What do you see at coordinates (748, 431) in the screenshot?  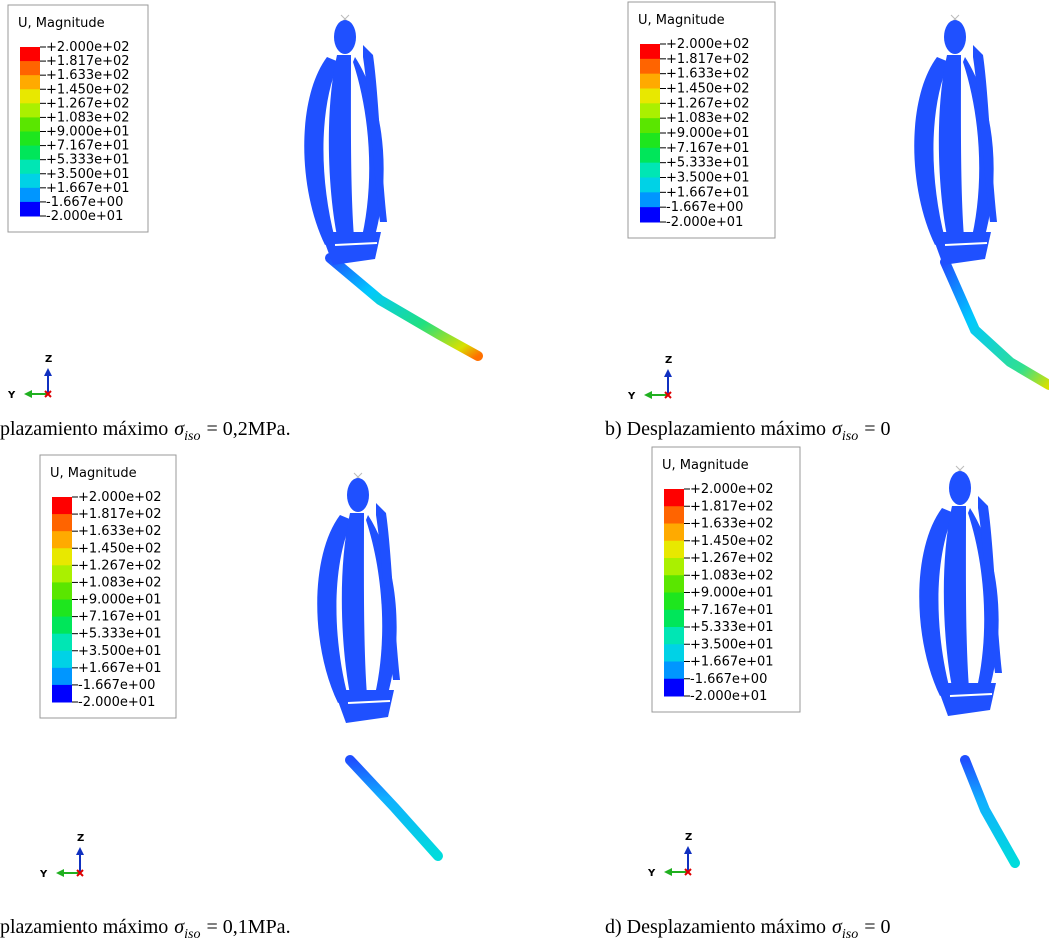 I see `caption: b) Desplazamiento máximo σiso = 0` at bounding box center [748, 431].